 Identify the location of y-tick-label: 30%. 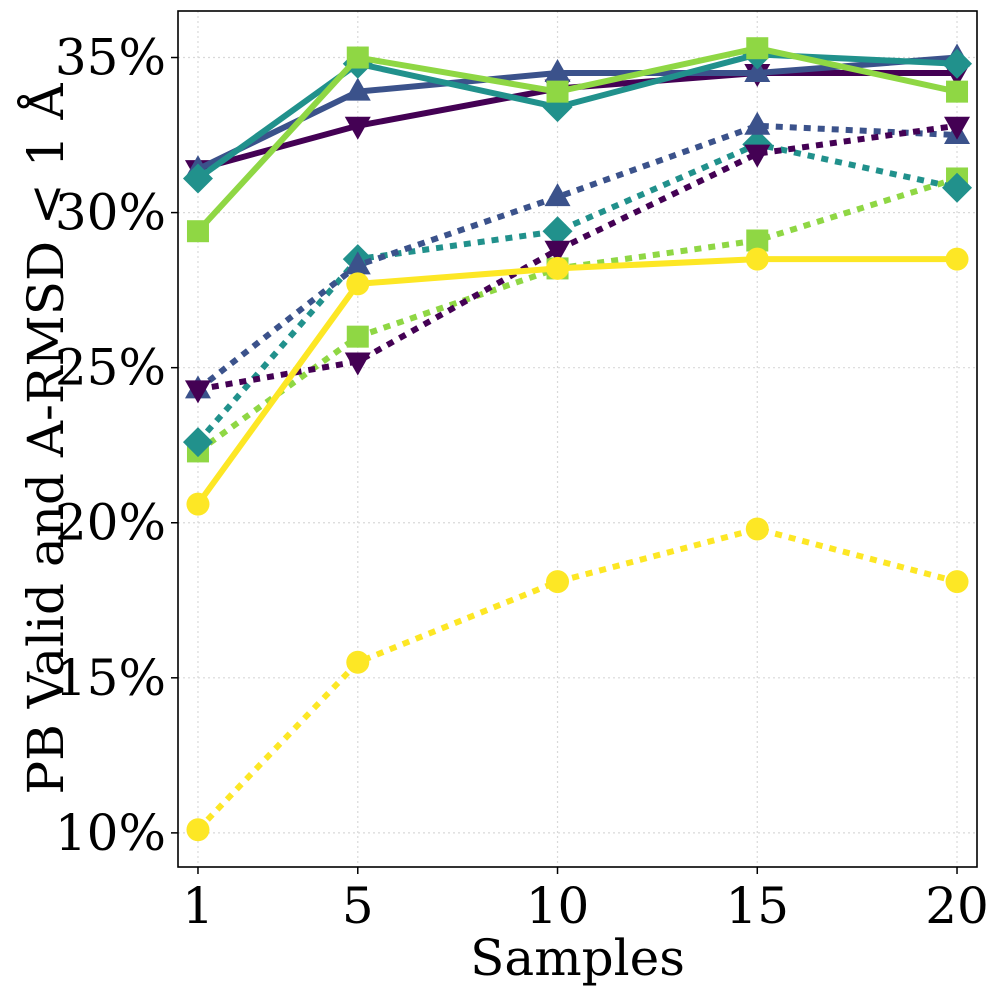
(110, 213).